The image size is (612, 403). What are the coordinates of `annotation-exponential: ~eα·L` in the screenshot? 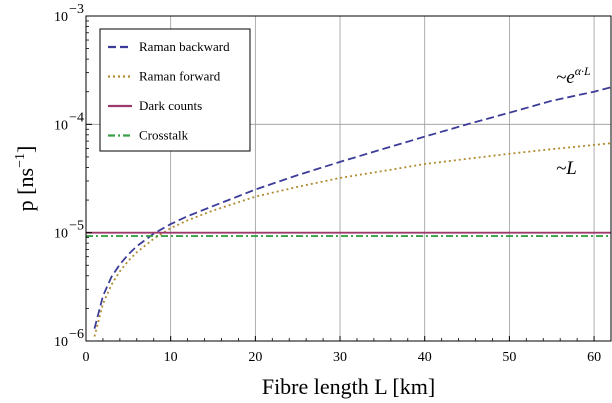 It's located at (573, 76).